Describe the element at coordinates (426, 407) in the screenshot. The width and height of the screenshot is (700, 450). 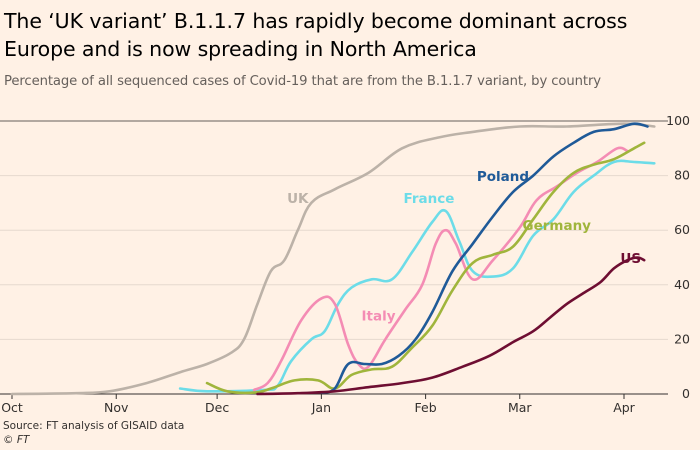
I see `x-tick-label-feb: Feb` at that location.